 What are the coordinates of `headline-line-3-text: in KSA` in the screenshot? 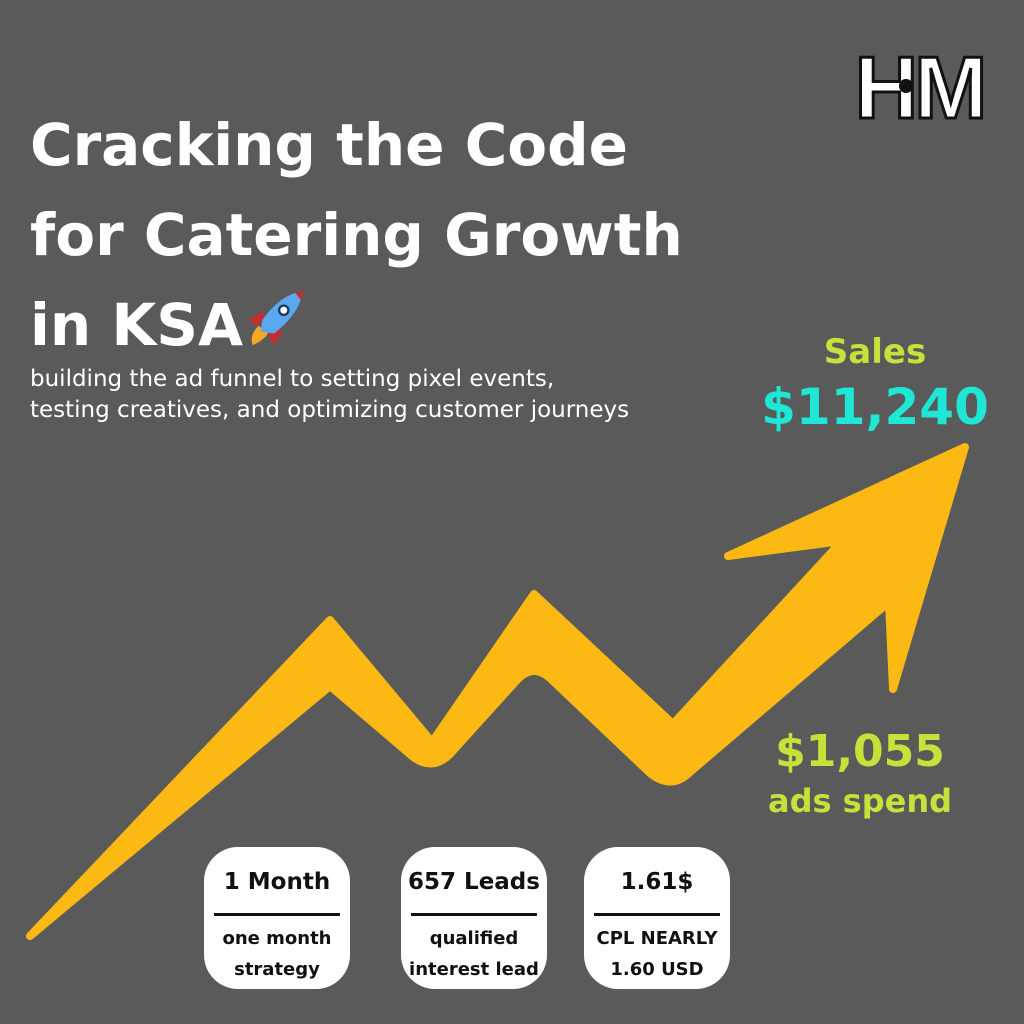 It's located at (136, 325).